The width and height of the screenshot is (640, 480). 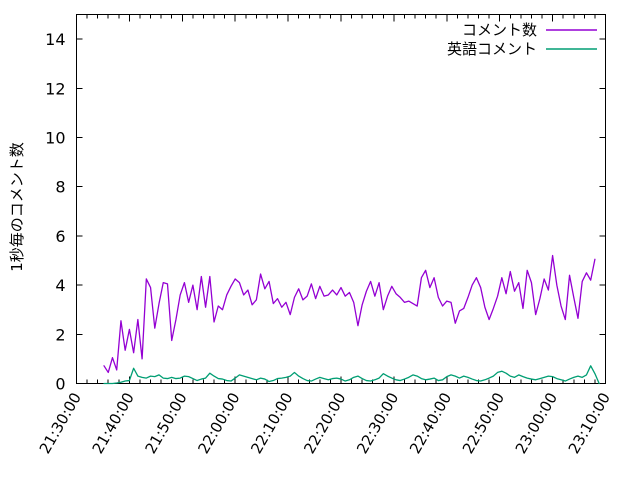 What do you see at coordinates (60, 187) in the screenshot?
I see `y-tick-label: 8` at bounding box center [60, 187].